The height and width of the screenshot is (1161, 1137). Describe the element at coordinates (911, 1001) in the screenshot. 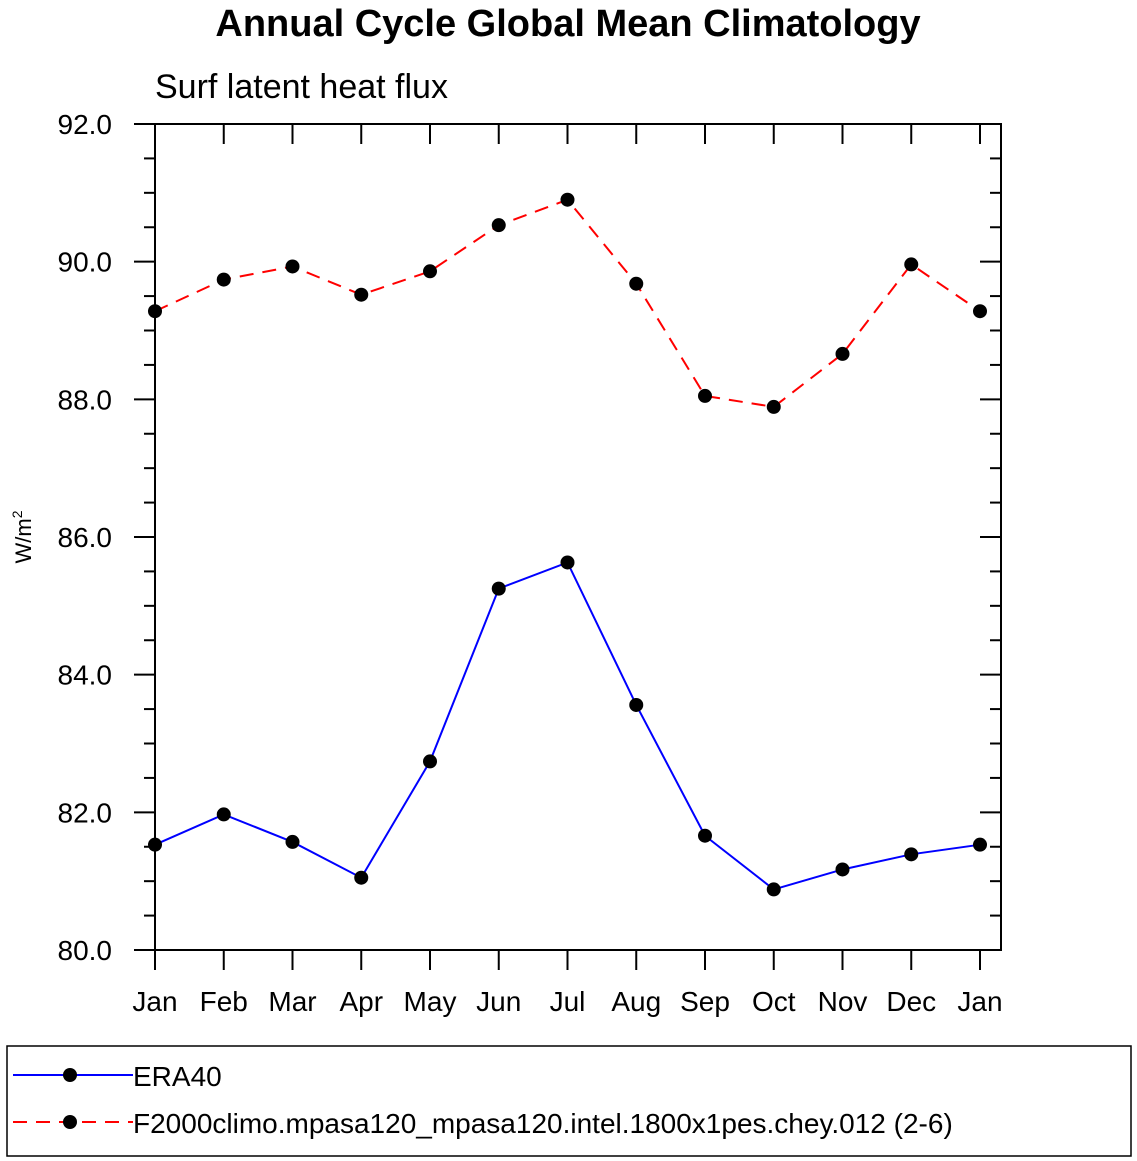

I see `x-tick-label: Dec` at that location.